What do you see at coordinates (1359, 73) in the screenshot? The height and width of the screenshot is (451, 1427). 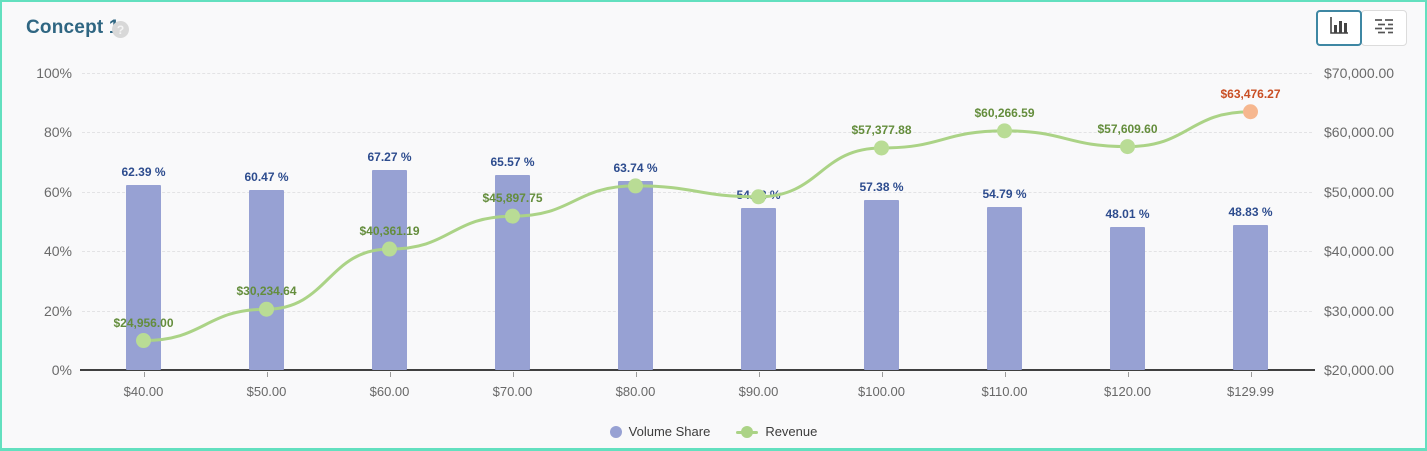 I see `right-axis-tick-label: $70,000.00` at bounding box center [1359, 73].